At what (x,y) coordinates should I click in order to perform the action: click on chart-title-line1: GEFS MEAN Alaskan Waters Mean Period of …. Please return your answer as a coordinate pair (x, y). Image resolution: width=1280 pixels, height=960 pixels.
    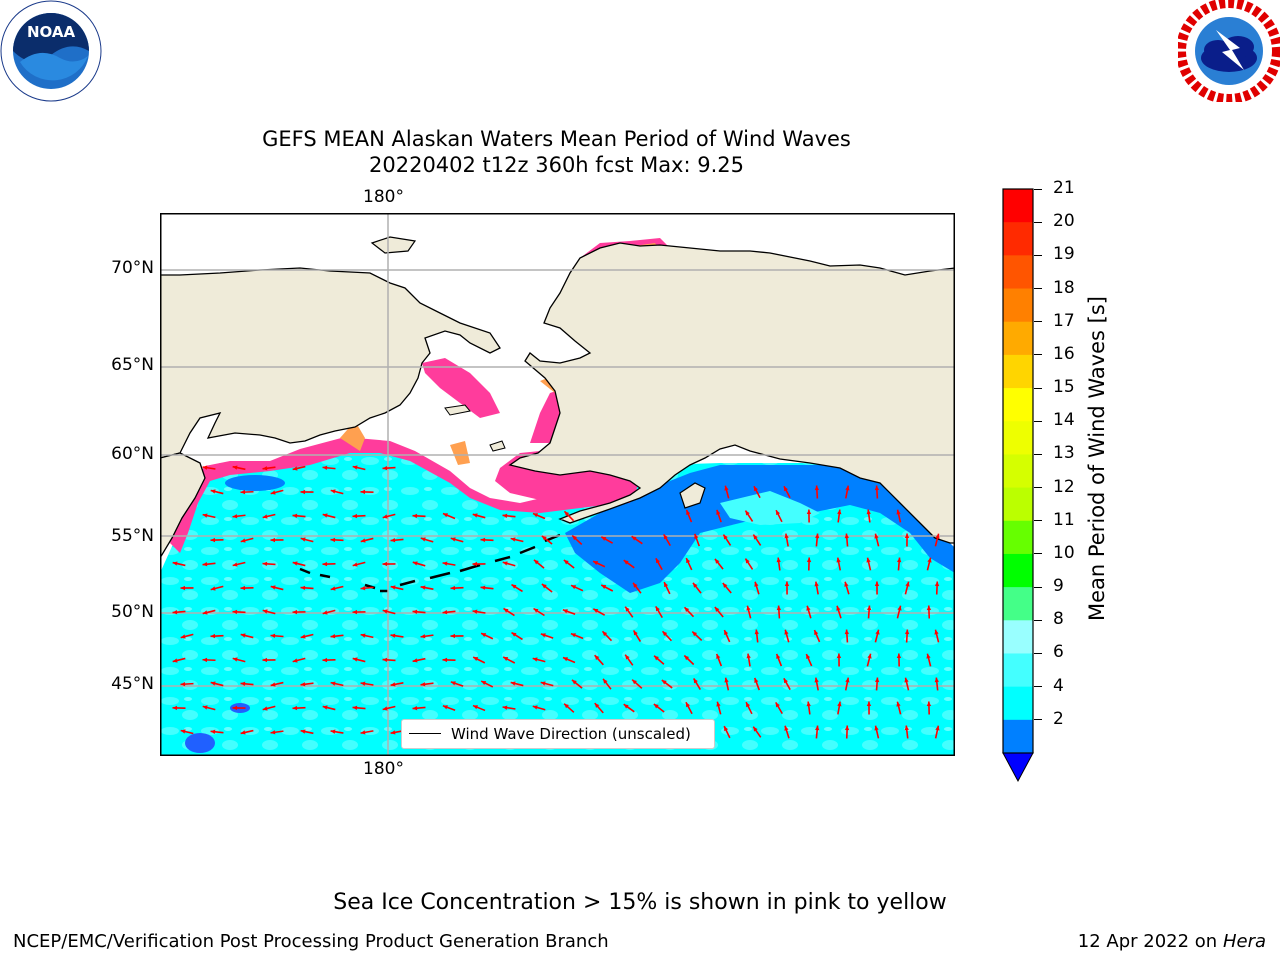
    Looking at the image, I should click on (556, 139).